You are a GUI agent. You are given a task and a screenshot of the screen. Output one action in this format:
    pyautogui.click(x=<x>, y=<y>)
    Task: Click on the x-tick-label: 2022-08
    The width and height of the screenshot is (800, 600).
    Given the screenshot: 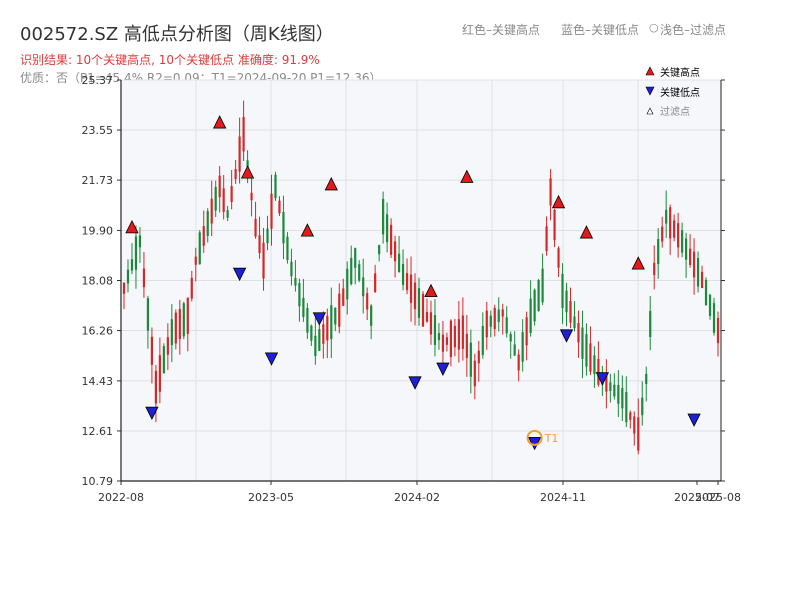 What is the action you would take?
    pyautogui.click(x=121, y=497)
    